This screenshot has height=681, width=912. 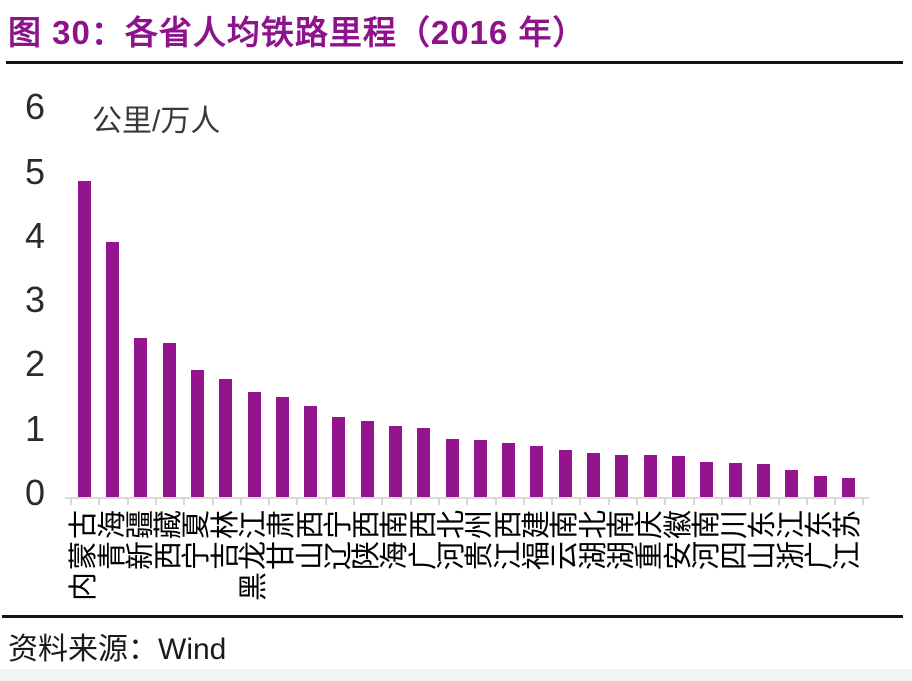 What do you see at coordinates (395, 539) in the screenshot?
I see `x-axis-label: 海南` at bounding box center [395, 539].